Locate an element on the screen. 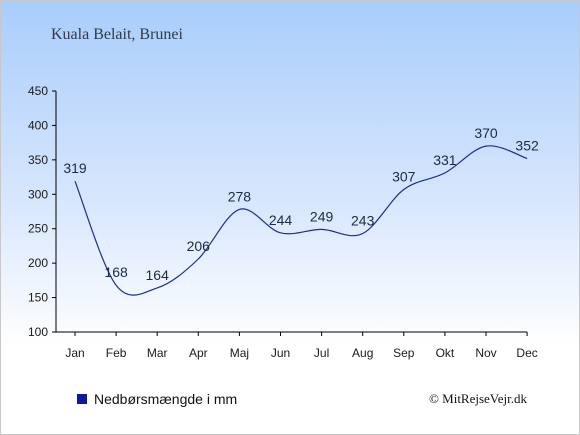 Image resolution: width=580 pixels, height=435 pixels. data-label: 164 is located at coordinates (158, 275).